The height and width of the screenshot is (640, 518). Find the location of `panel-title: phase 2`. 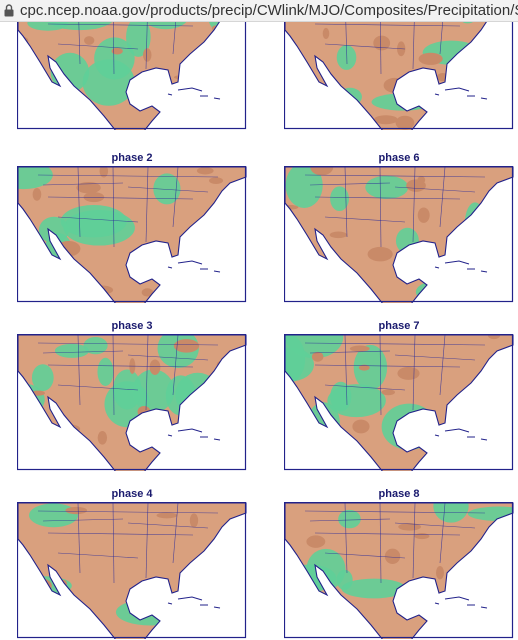

panel-title: phase 2 is located at coordinates (132, 158).